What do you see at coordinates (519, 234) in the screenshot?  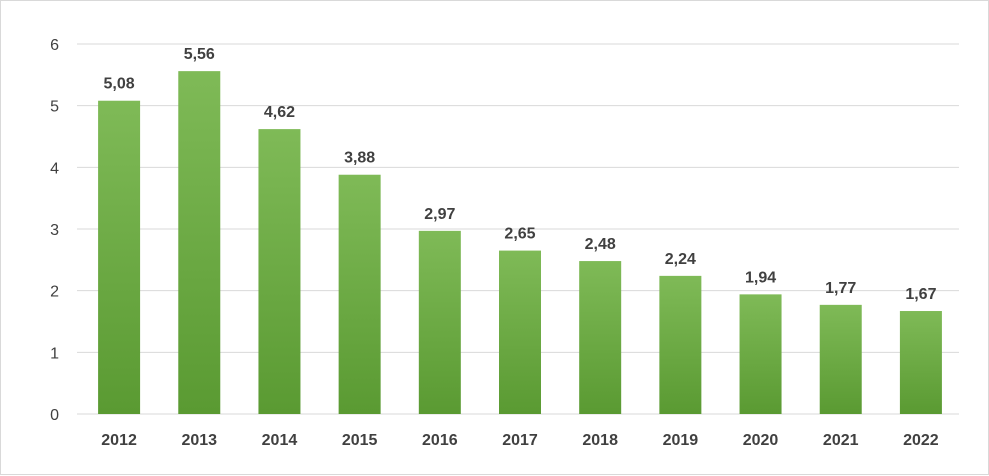 I see `data-label-2017: 2,65` at bounding box center [519, 234].